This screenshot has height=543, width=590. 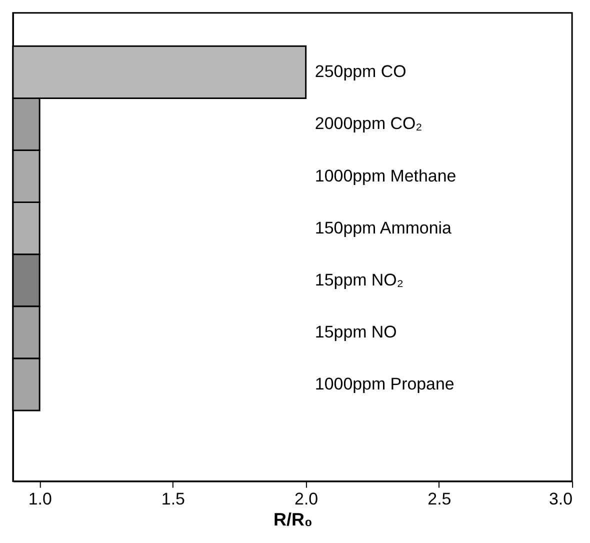 I want to click on x-axis-title: R/R₀, so click(x=293, y=520).